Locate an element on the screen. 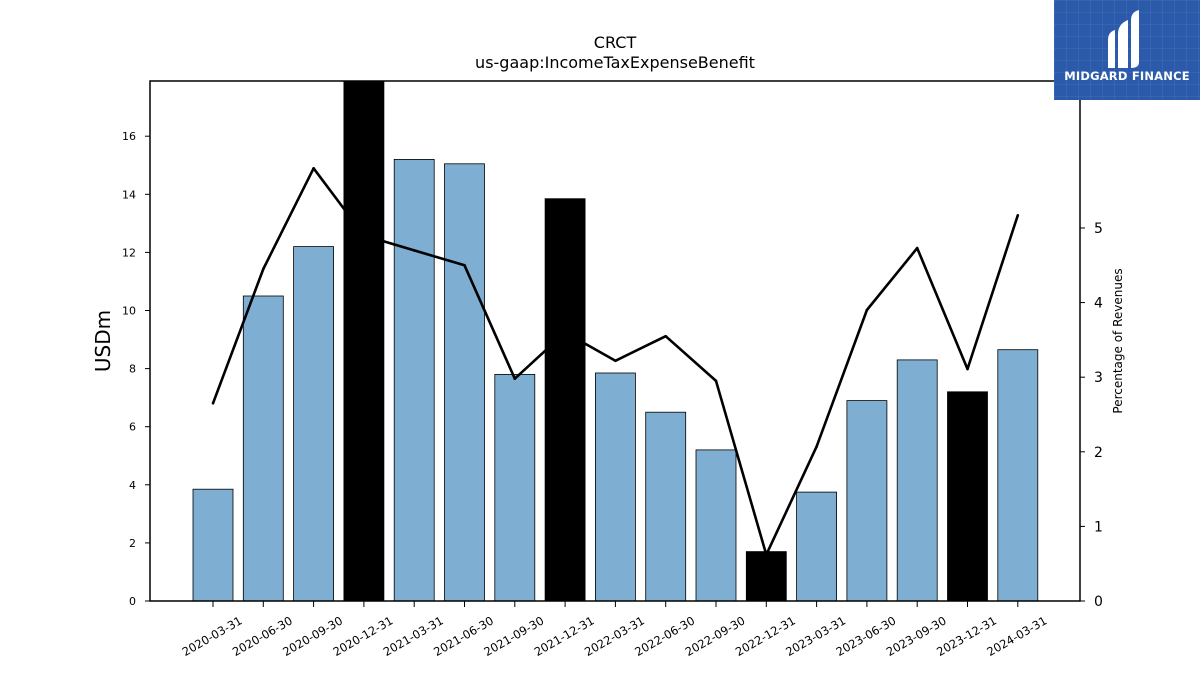 The image size is (1200, 675). y-tick-label: 0 is located at coordinates (132, 601).